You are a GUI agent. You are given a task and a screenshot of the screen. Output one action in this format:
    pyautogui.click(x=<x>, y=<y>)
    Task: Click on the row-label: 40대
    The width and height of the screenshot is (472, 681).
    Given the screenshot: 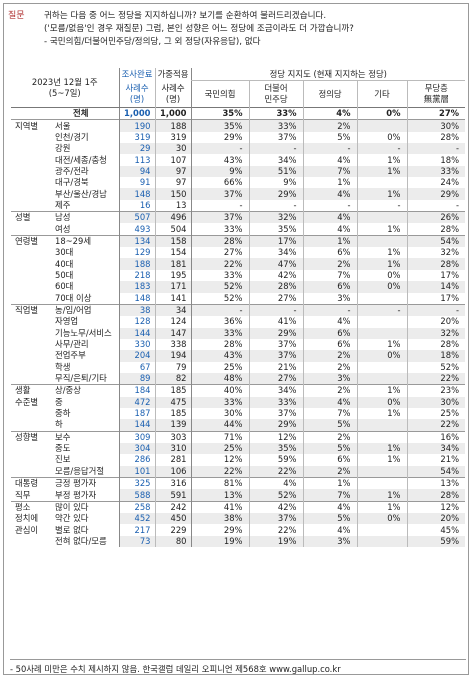 What is the action you would take?
    pyautogui.click(x=64, y=263)
    